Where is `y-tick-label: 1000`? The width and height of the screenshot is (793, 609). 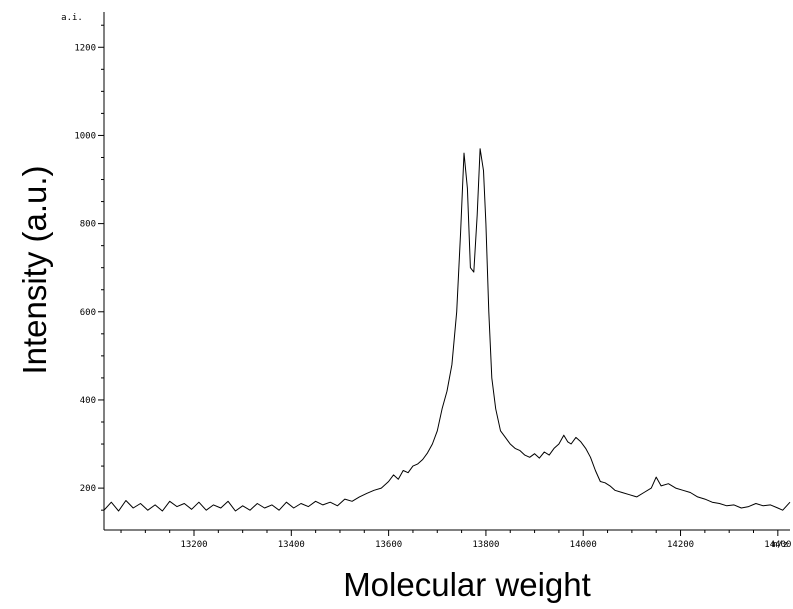
y-tick-label: 1000 is located at coordinates (85, 136).